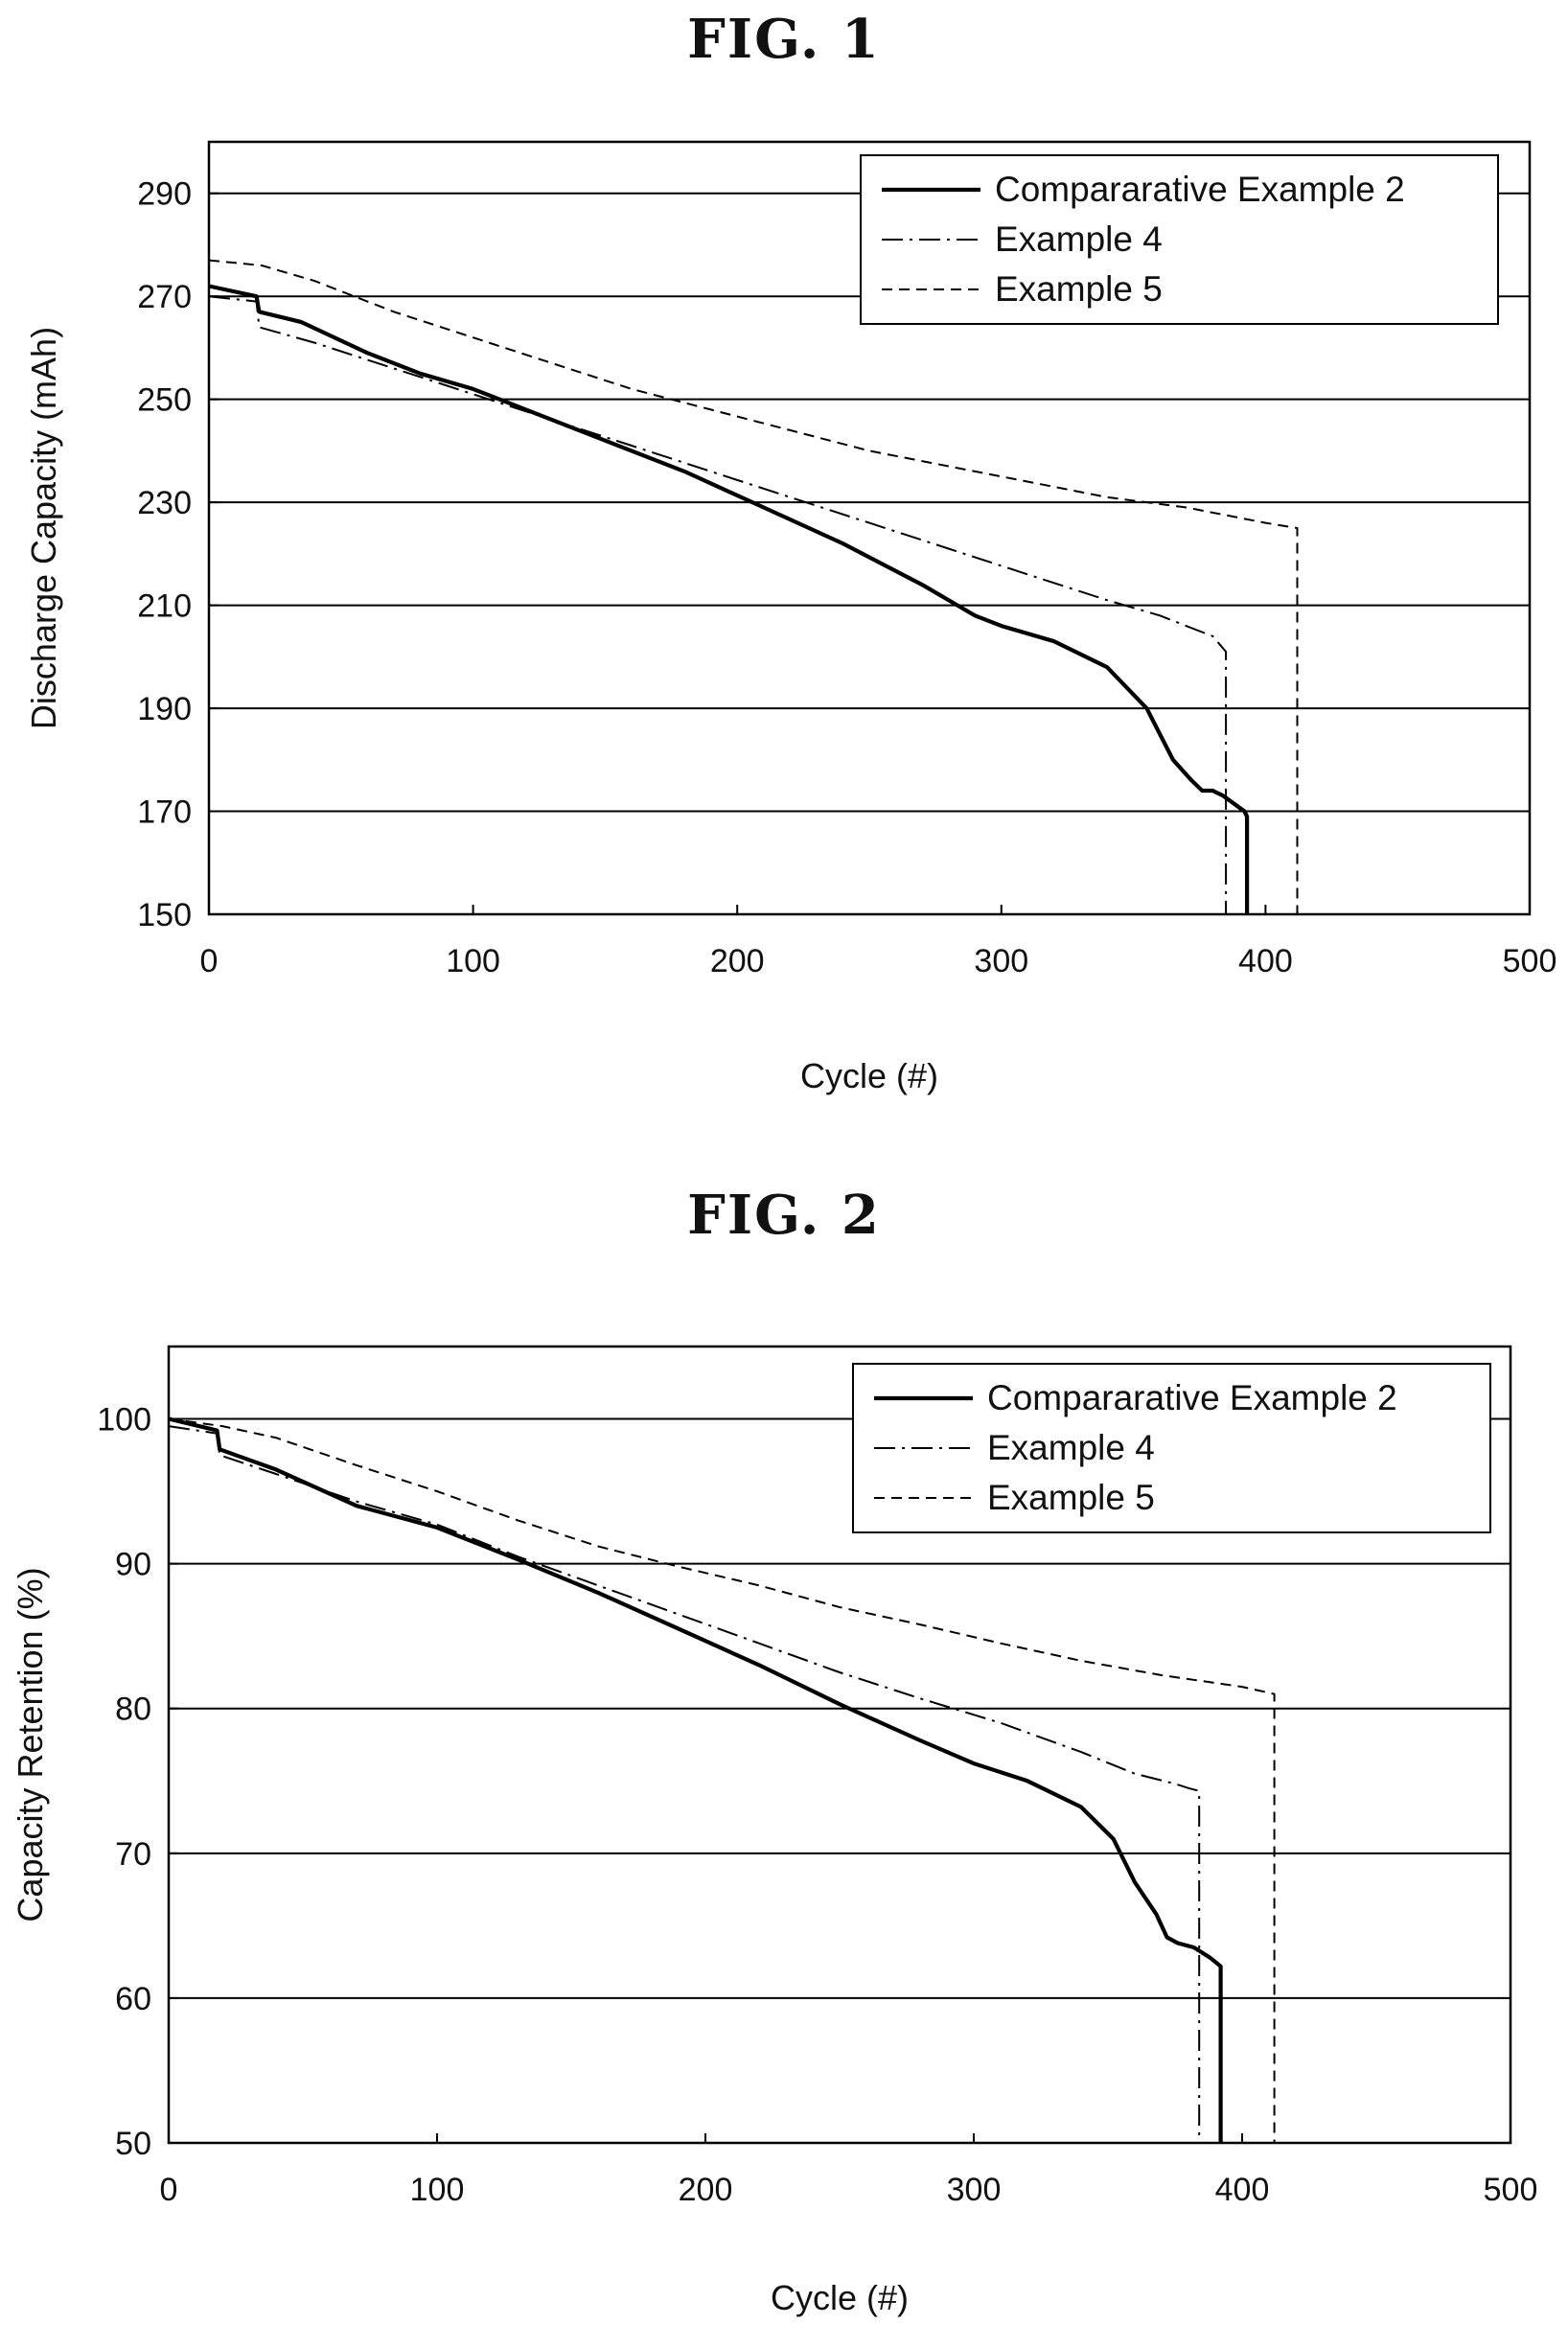 This screenshot has width=1568, height=2325. What do you see at coordinates (164, 503) in the screenshot?
I see `y-tick-label: 230` at bounding box center [164, 503].